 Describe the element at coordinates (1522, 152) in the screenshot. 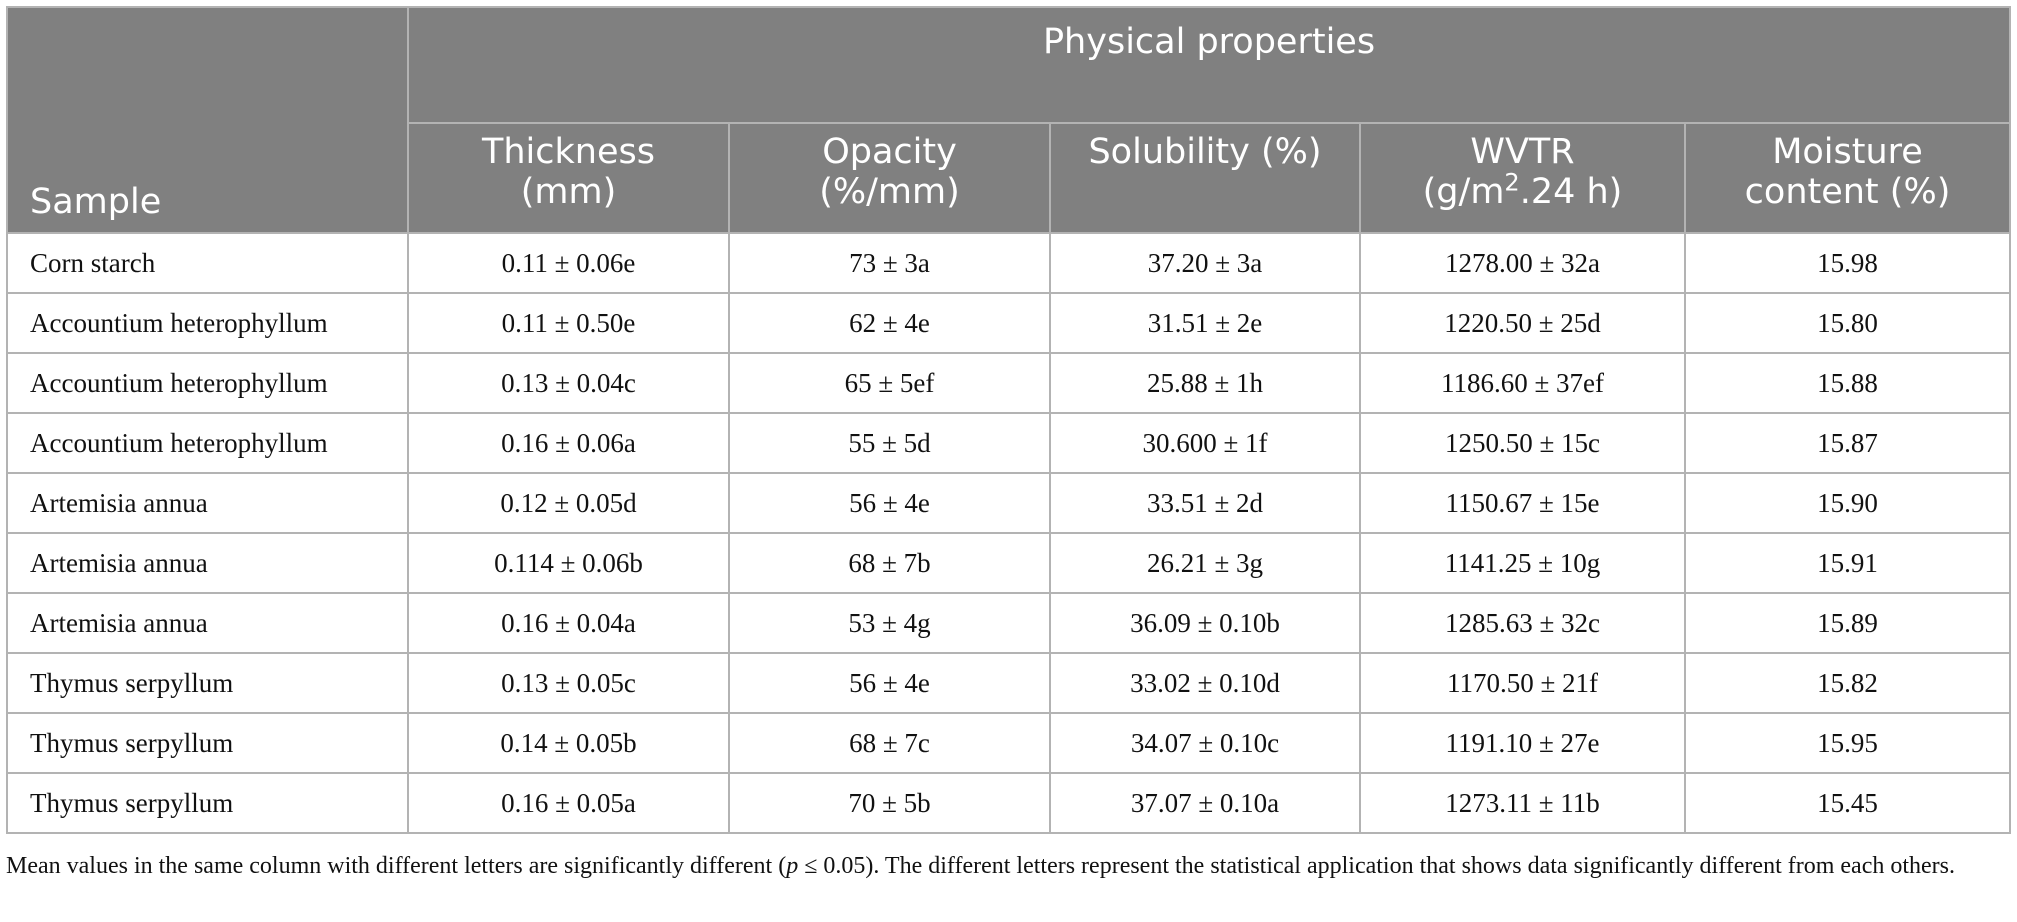

I see `wvtr-header-line1: WVTR` at that location.